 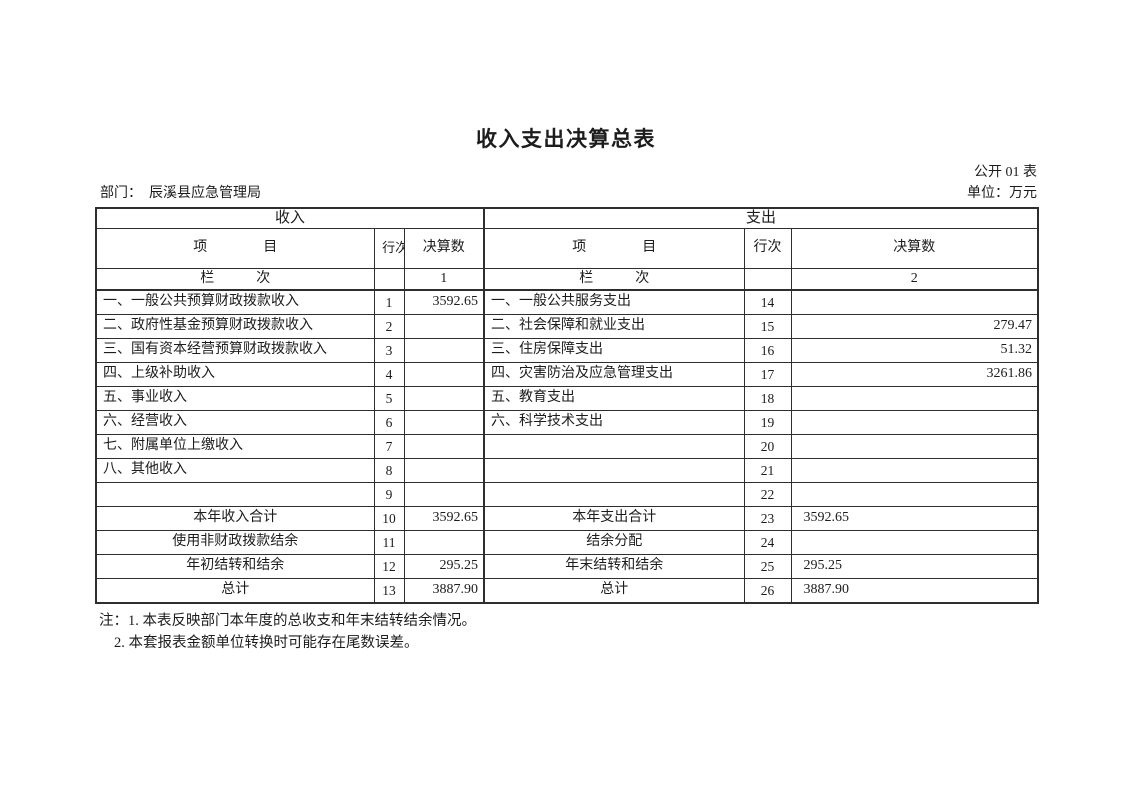 What do you see at coordinates (914, 248) in the screenshot?
I see `col-header-amount-right: 决算数` at bounding box center [914, 248].